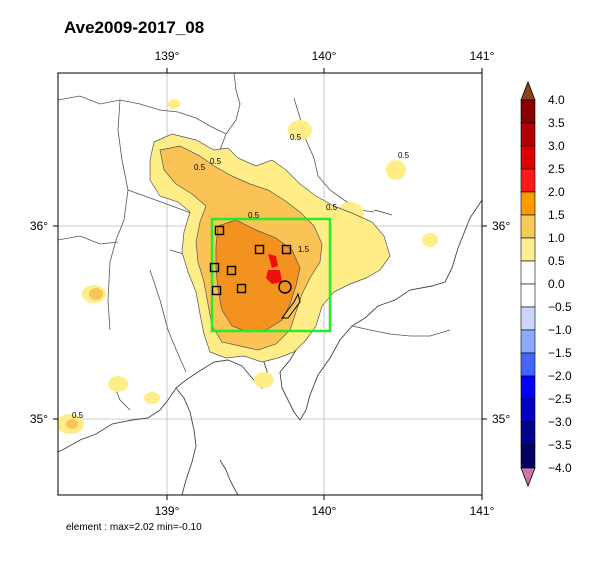 Image resolution: width=595 pixels, height=567 pixels. I want to click on contour-label: 1.5, so click(304, 249).